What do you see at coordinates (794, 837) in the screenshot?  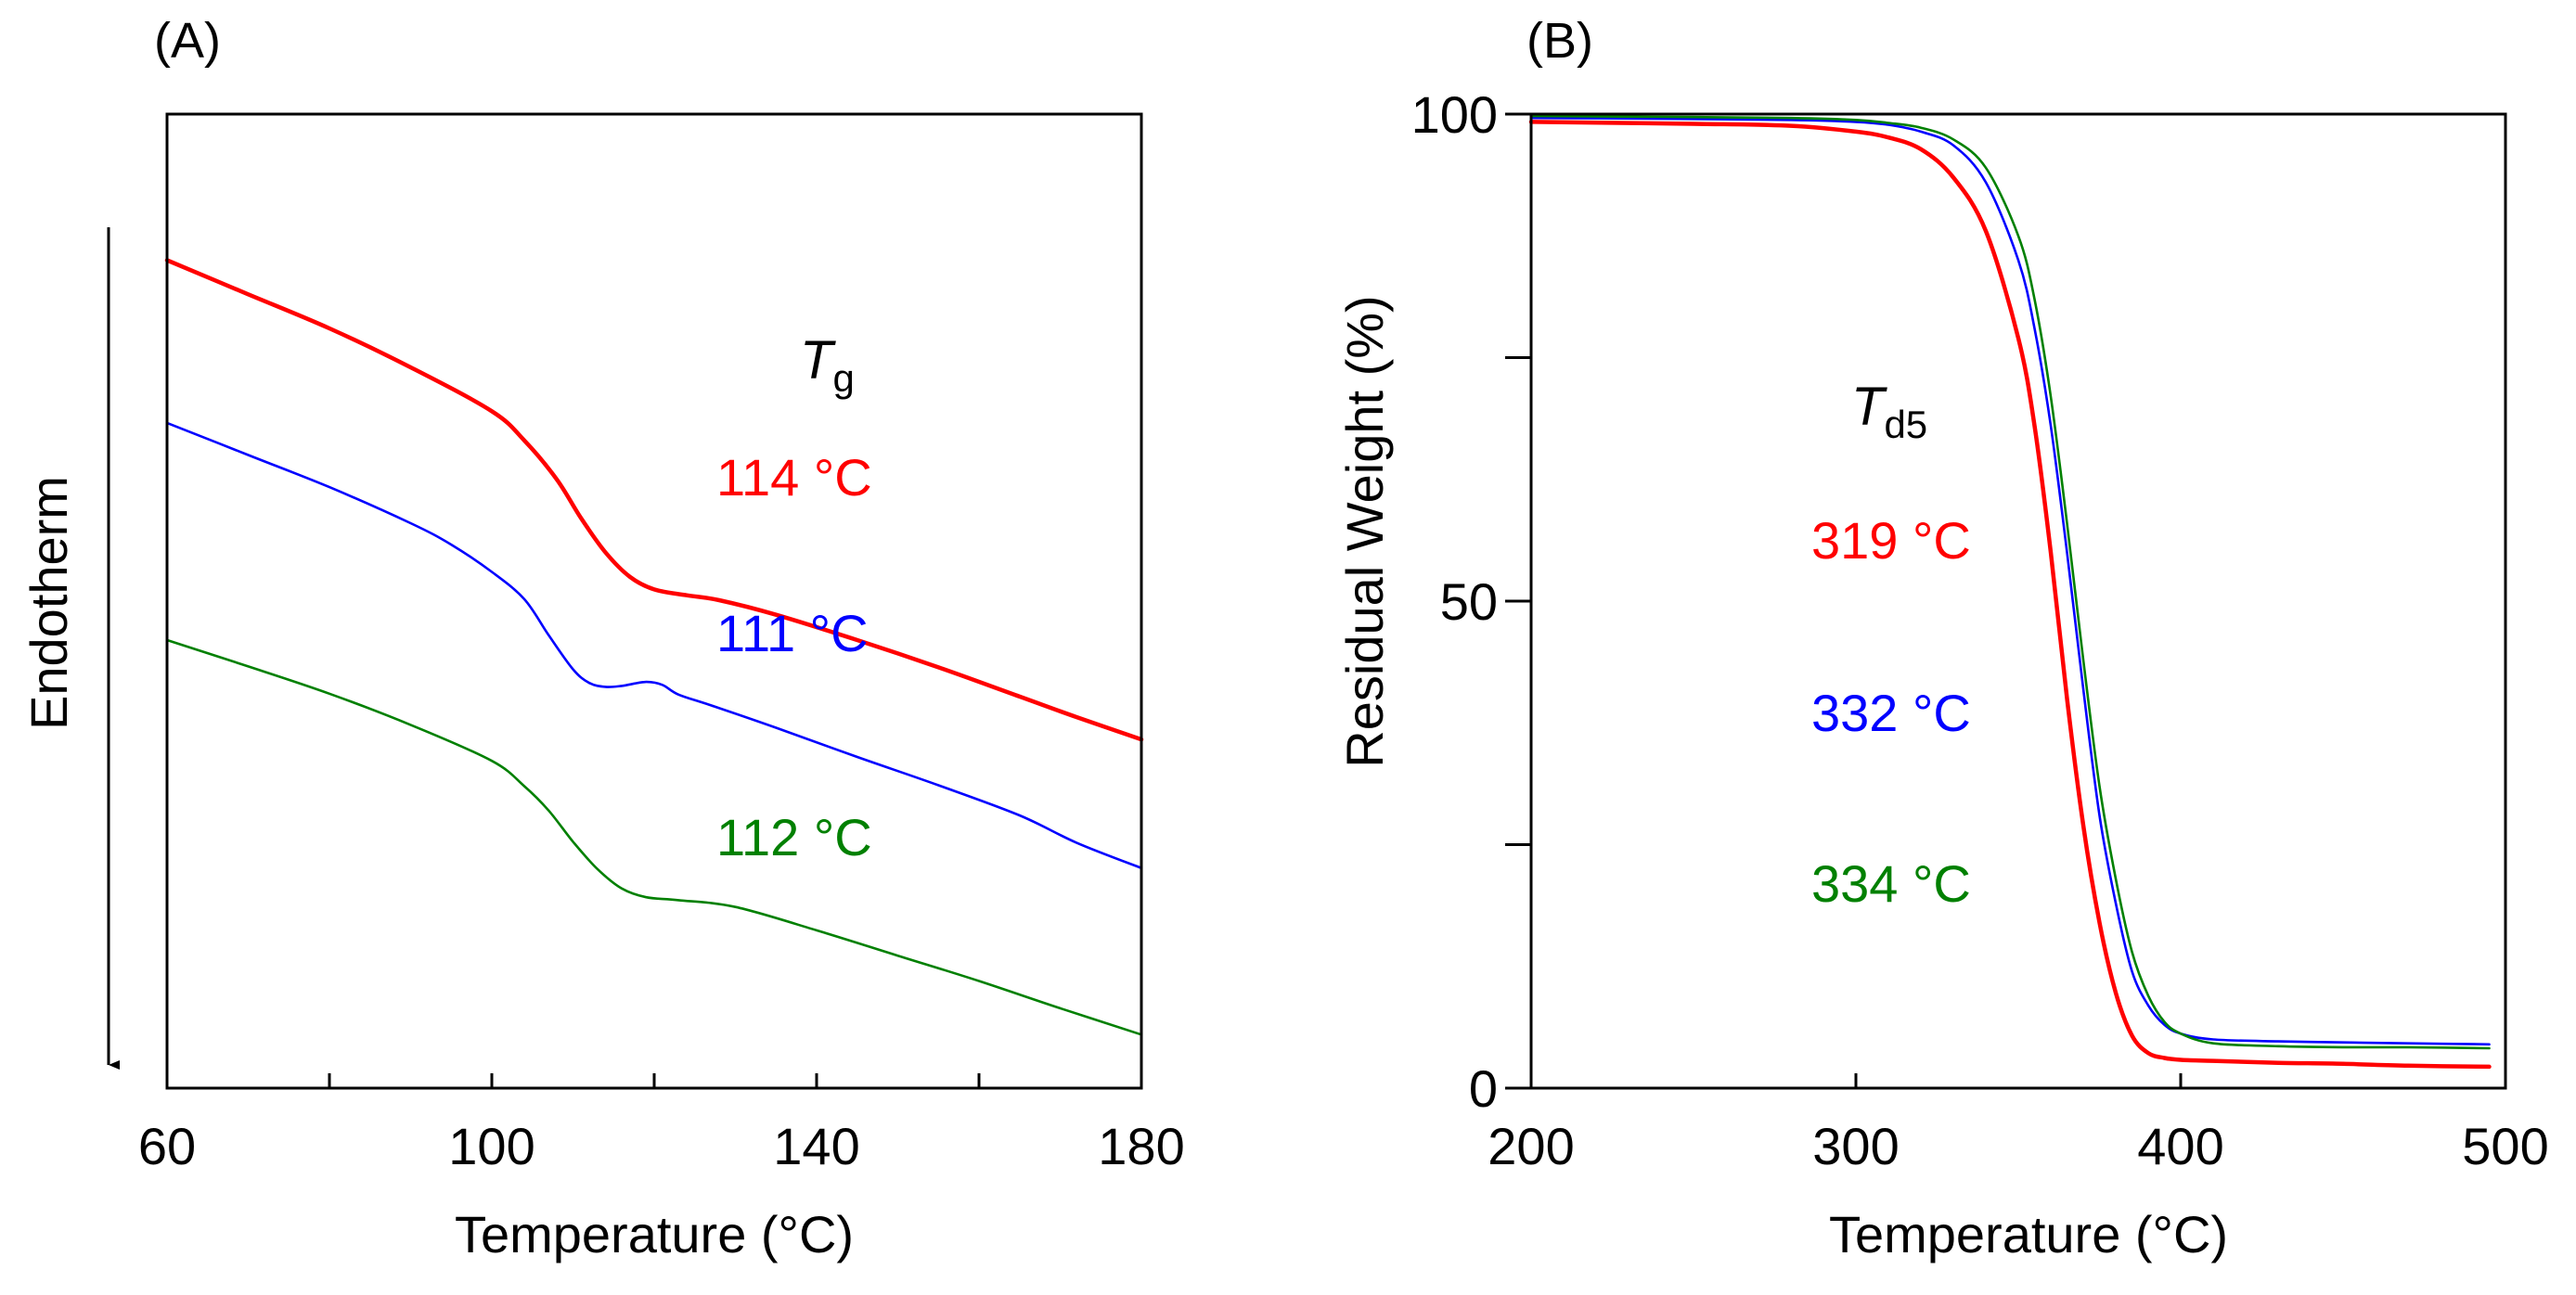 I see `tg-label-green: 112 °C` at bounding box center [794, 837].